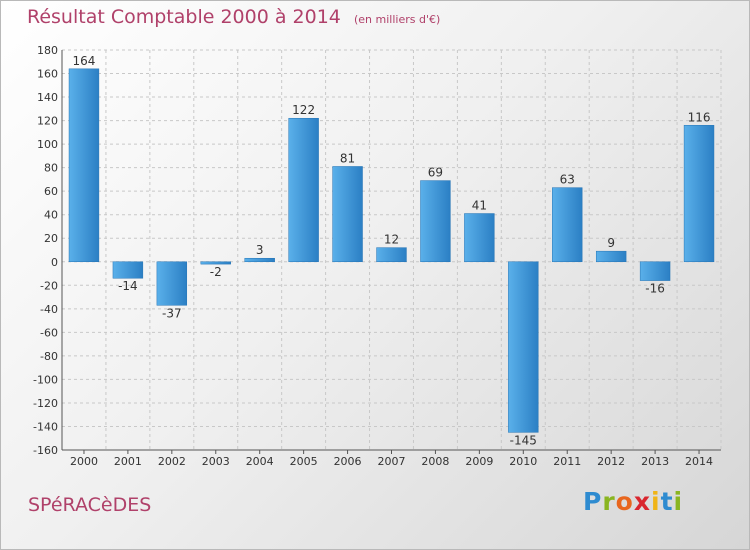  Describe the element at coordinates (260, 250) in the screenshot. I see `data-label: 3` at that location.